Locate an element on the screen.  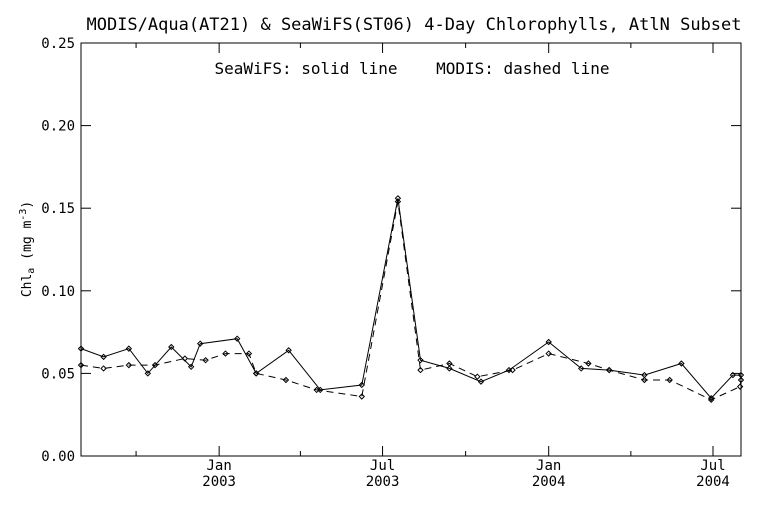
y-tick-label: 0.25 is located at coordinates (58, 44).